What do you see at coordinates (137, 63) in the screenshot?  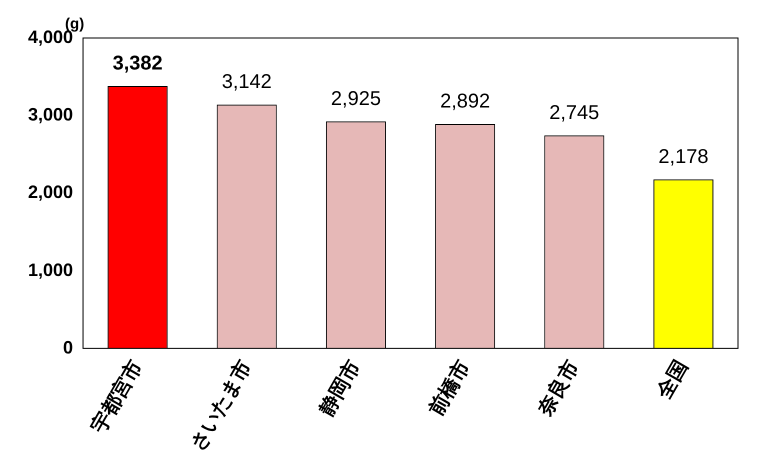 I see `data-label: 3,382` at bounding box center [137, 63].